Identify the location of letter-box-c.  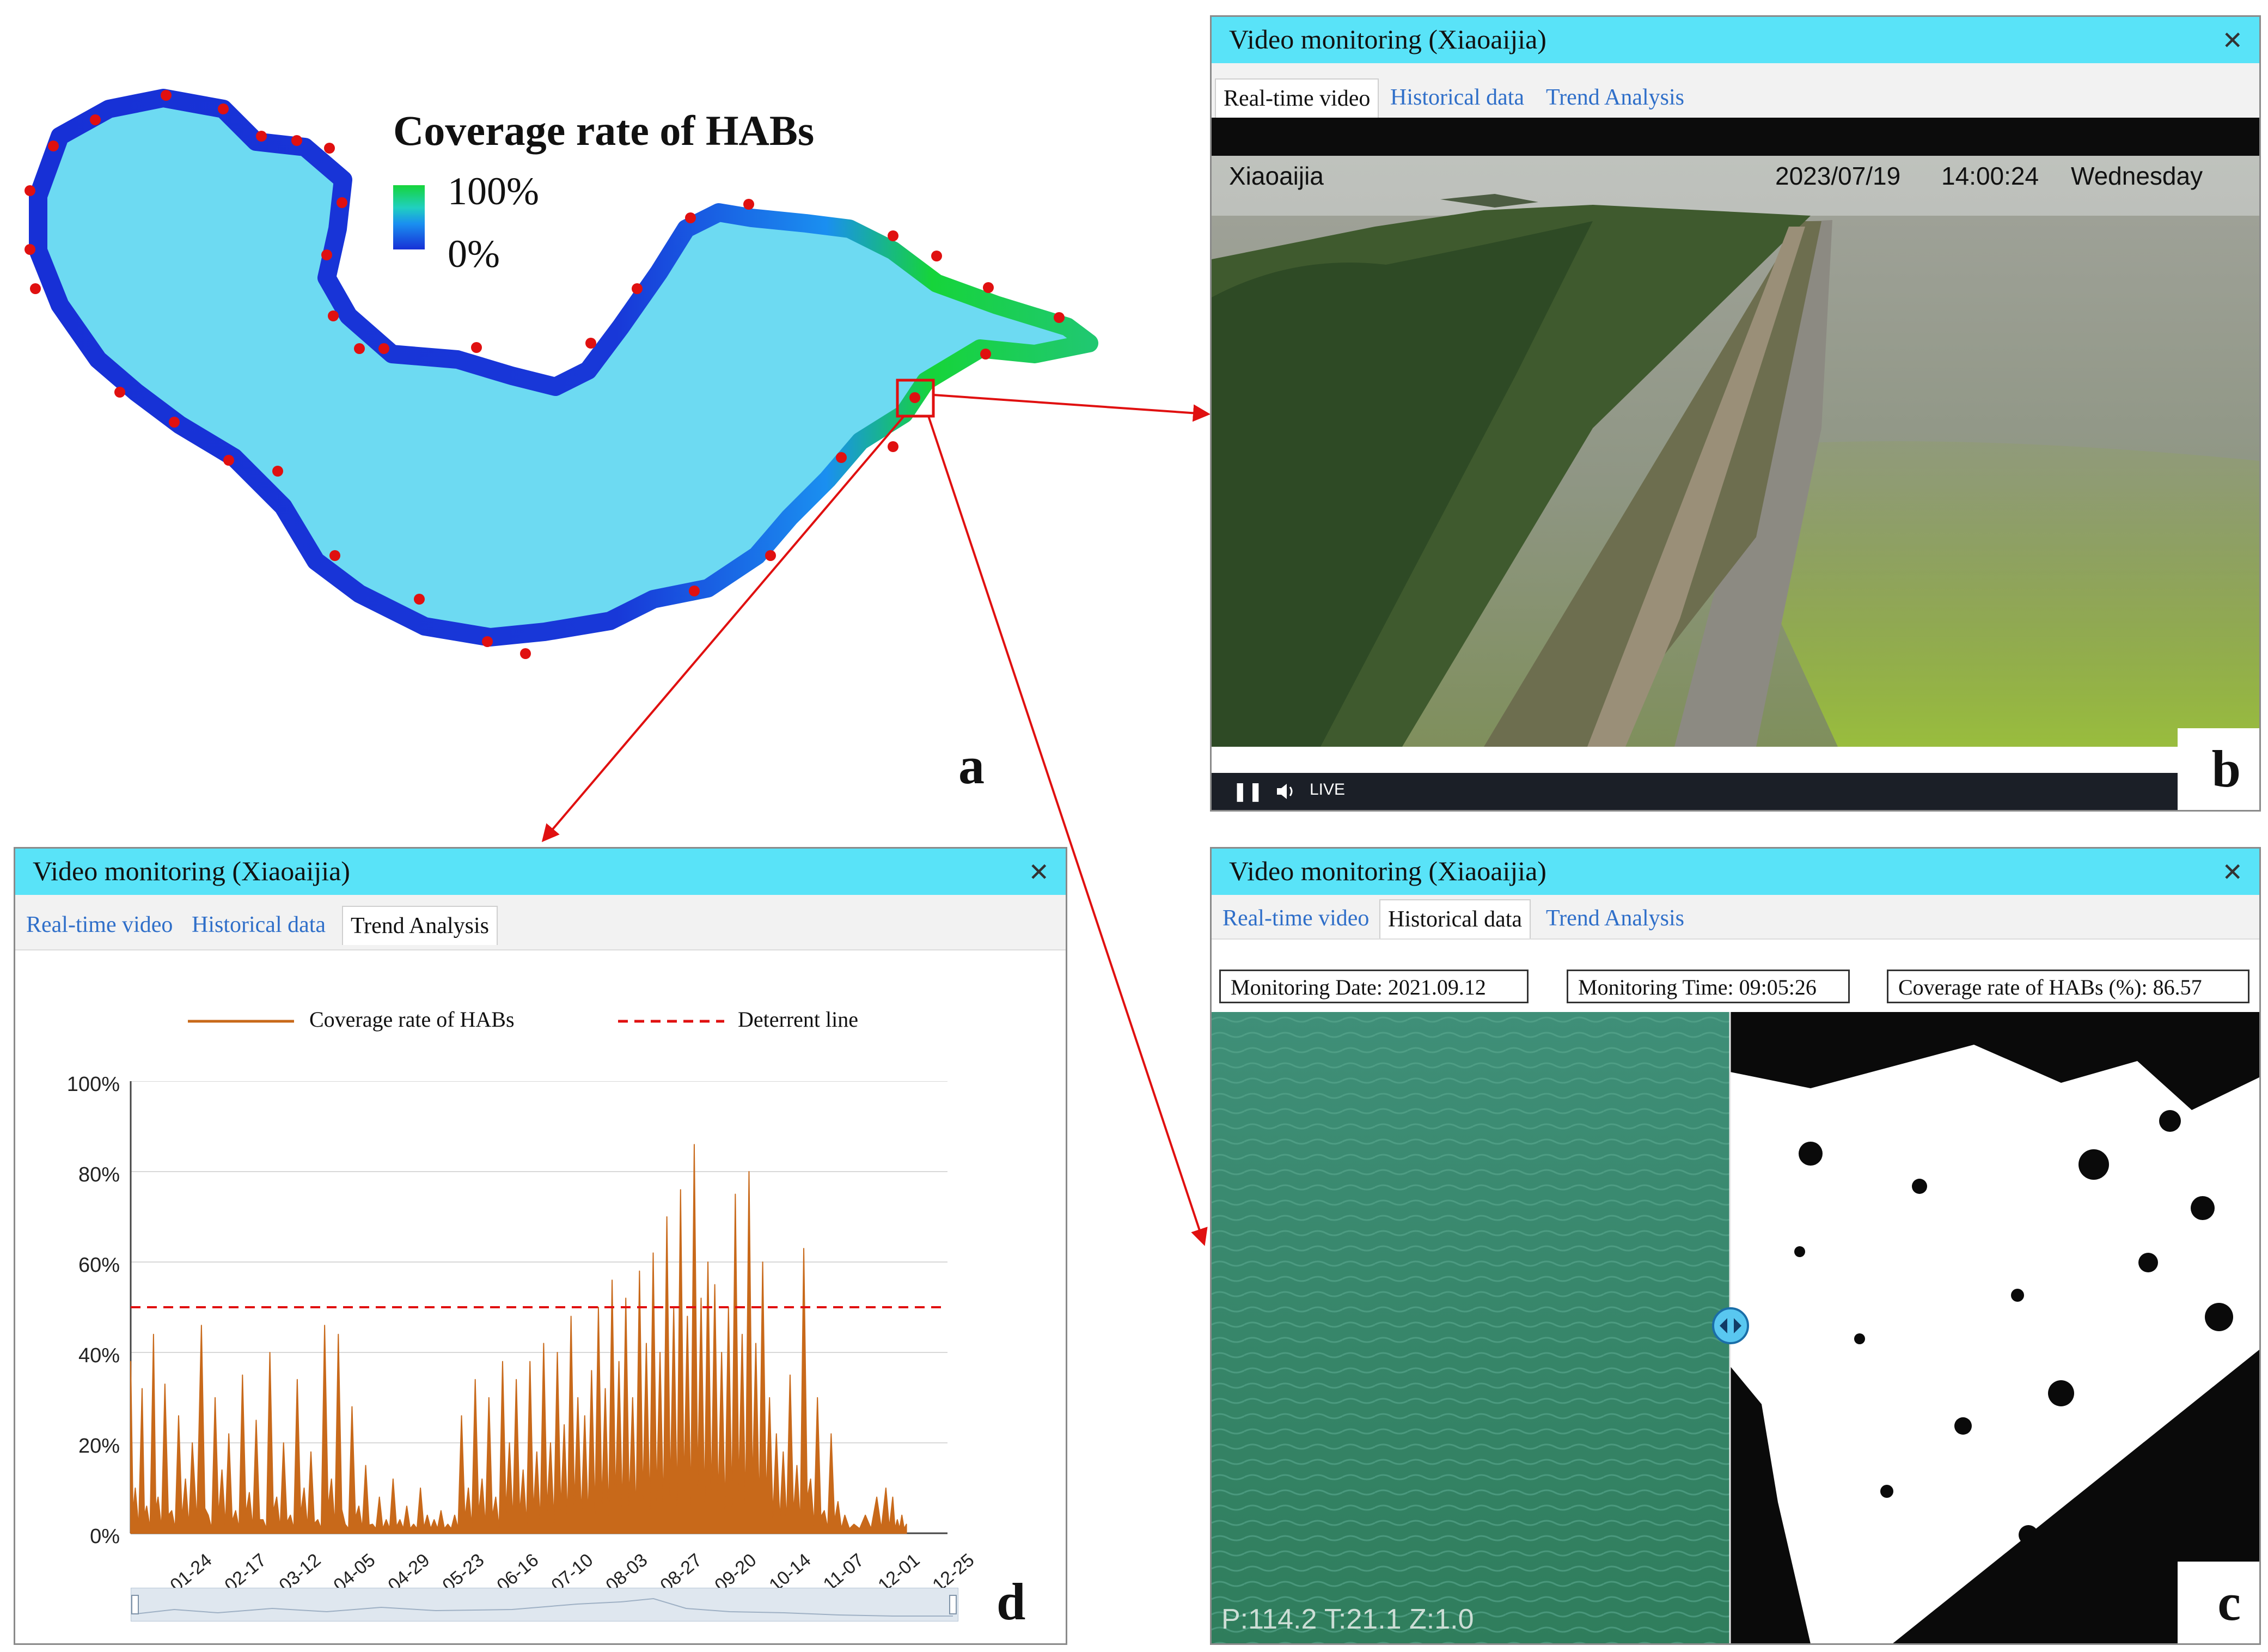
(2218, 1602).